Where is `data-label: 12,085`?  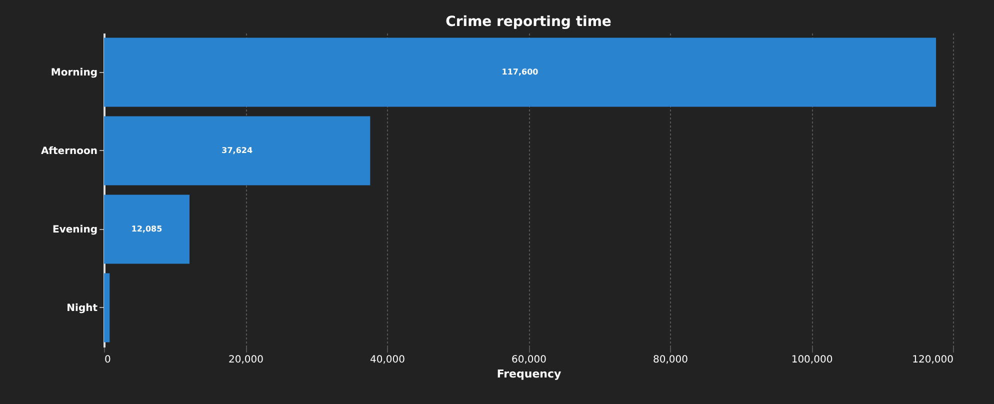 data-label: 12,085 is located at coordinates (147, 229).